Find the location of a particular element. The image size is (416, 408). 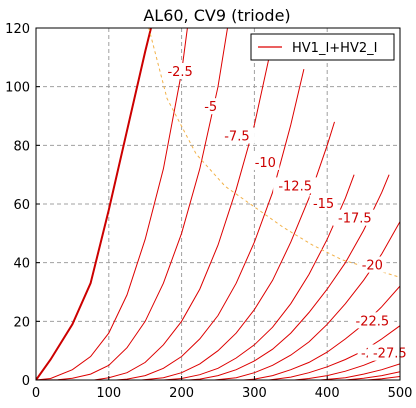

x-tick-label: 500 is located at coordinates (400, 393).